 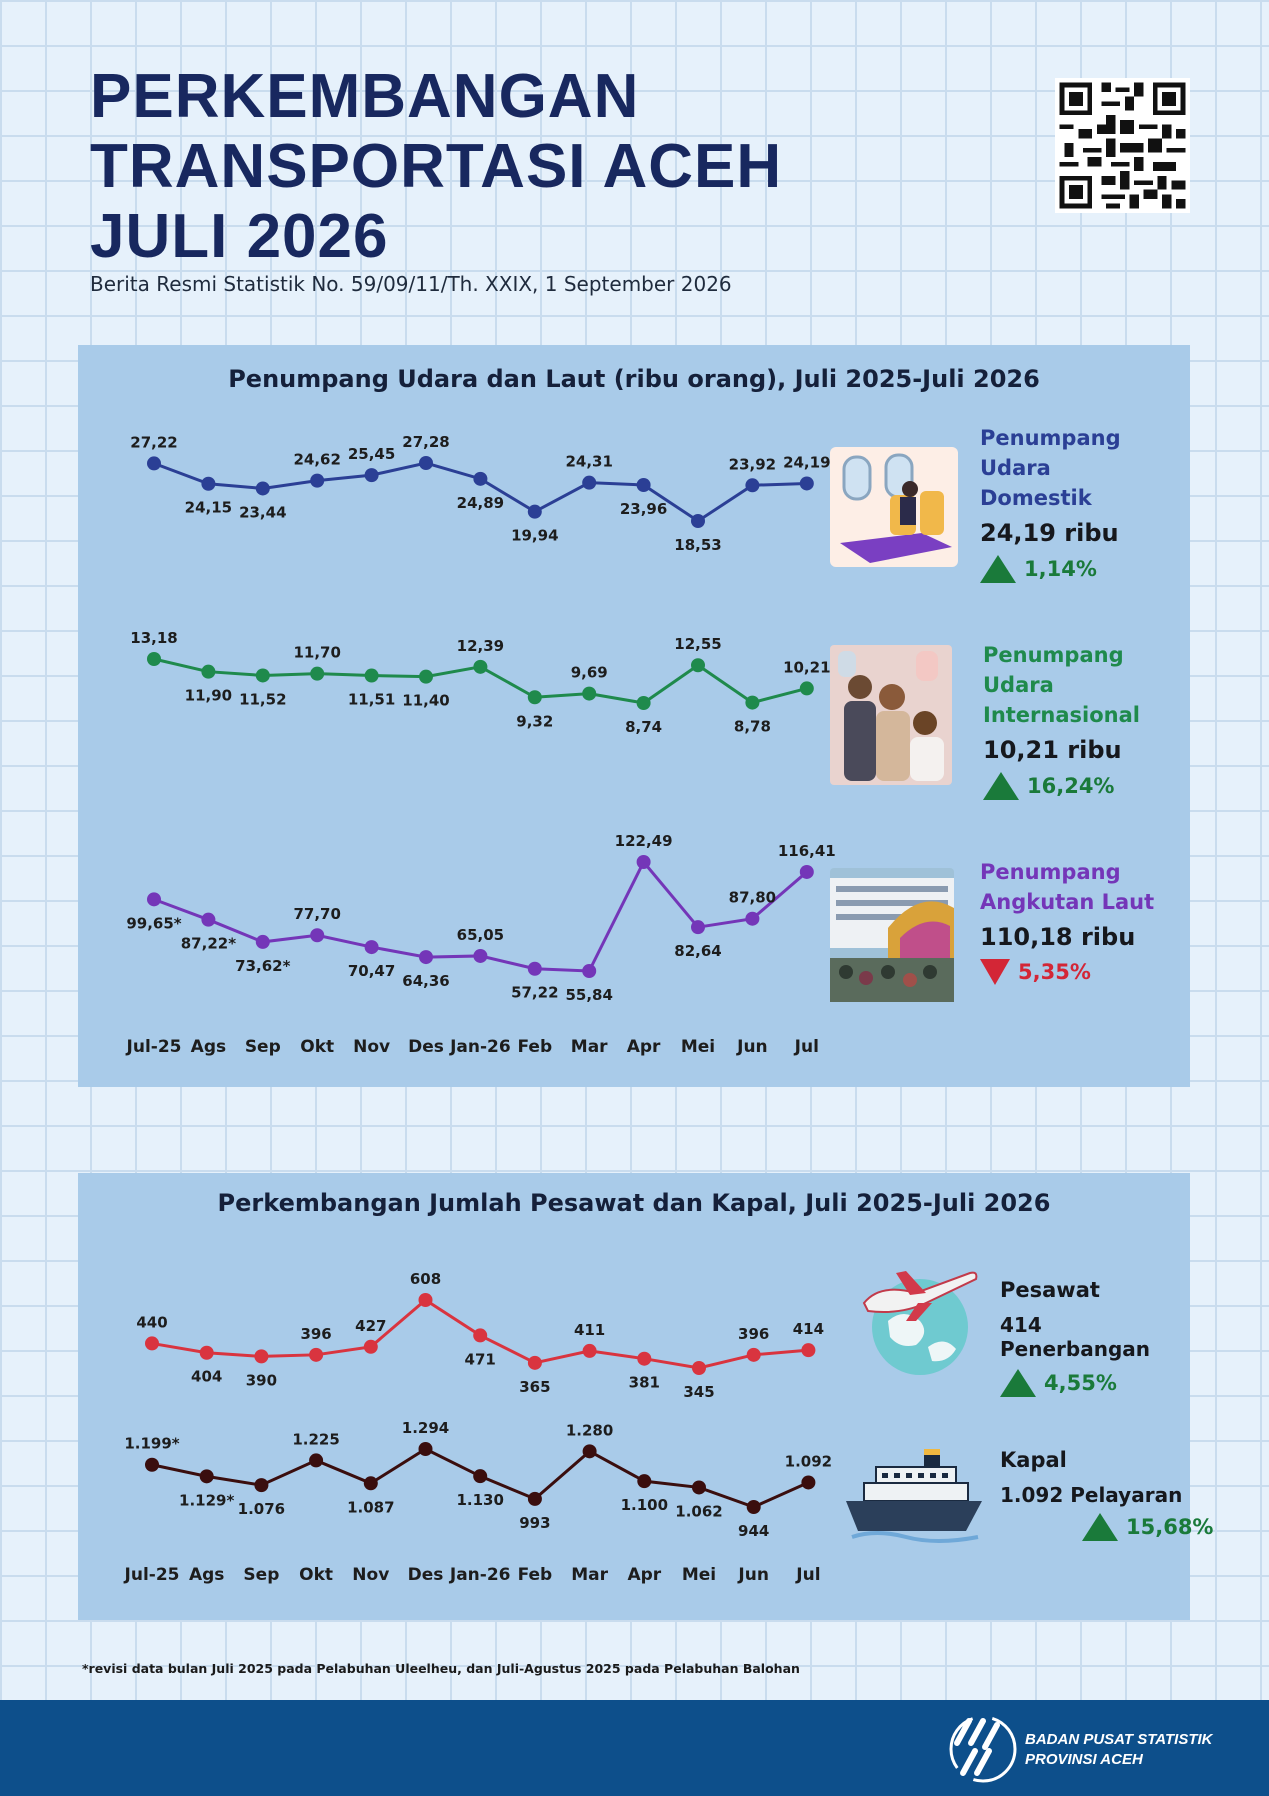 What do you see at coordinates (753, 1531) in the screenshot?
I see `data-label-kapal: 944` at bounding box center [753, 1531].